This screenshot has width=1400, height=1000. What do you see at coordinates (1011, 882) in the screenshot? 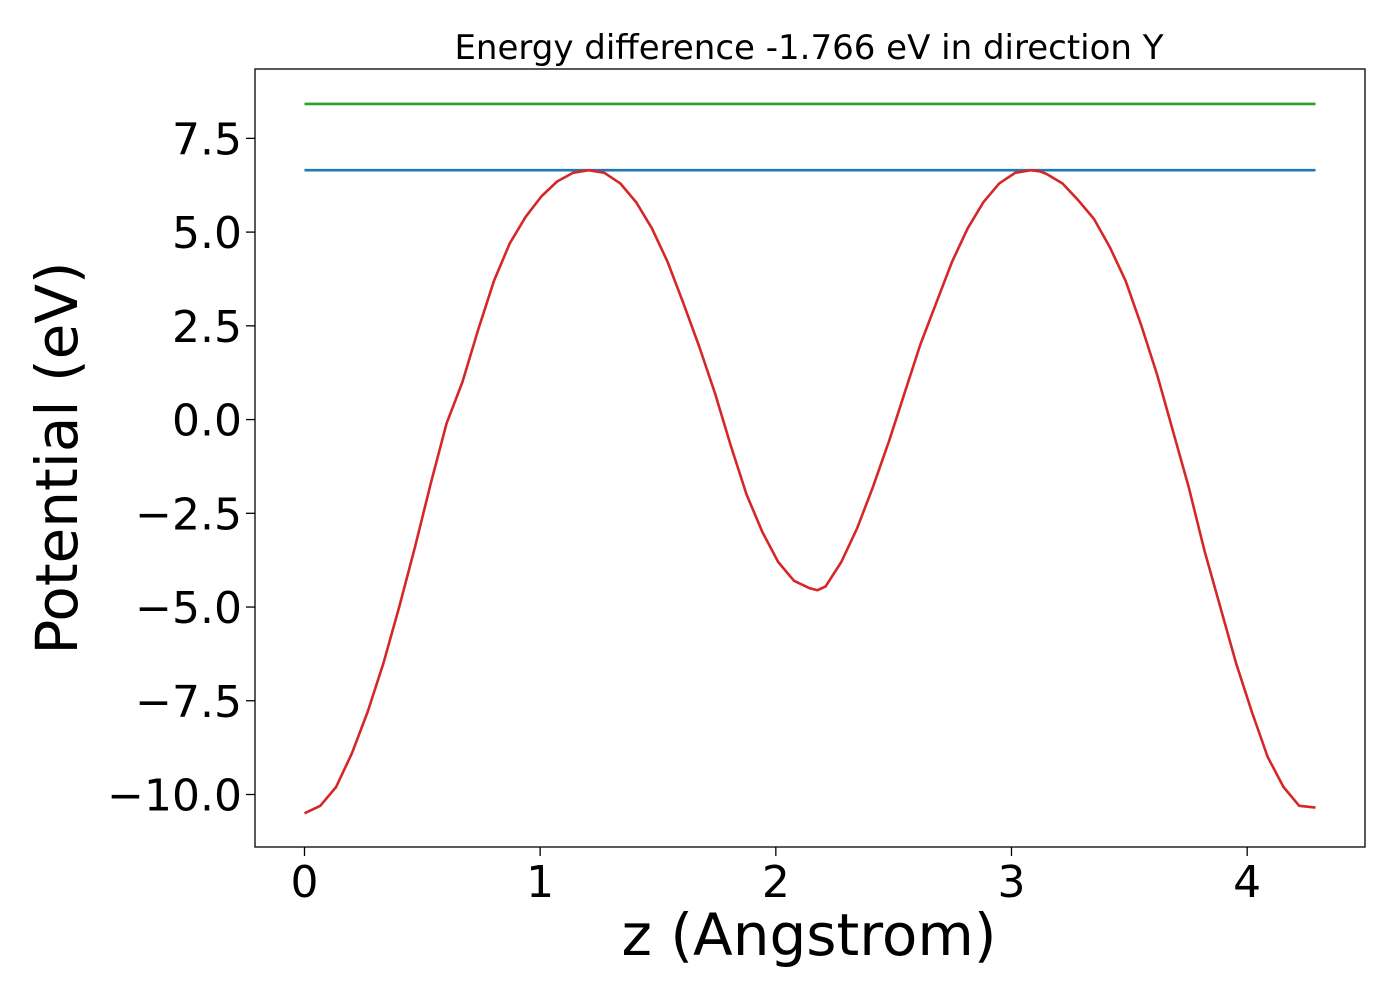
I see `x-tick-label: 3` at bounding box center [1011, 882].